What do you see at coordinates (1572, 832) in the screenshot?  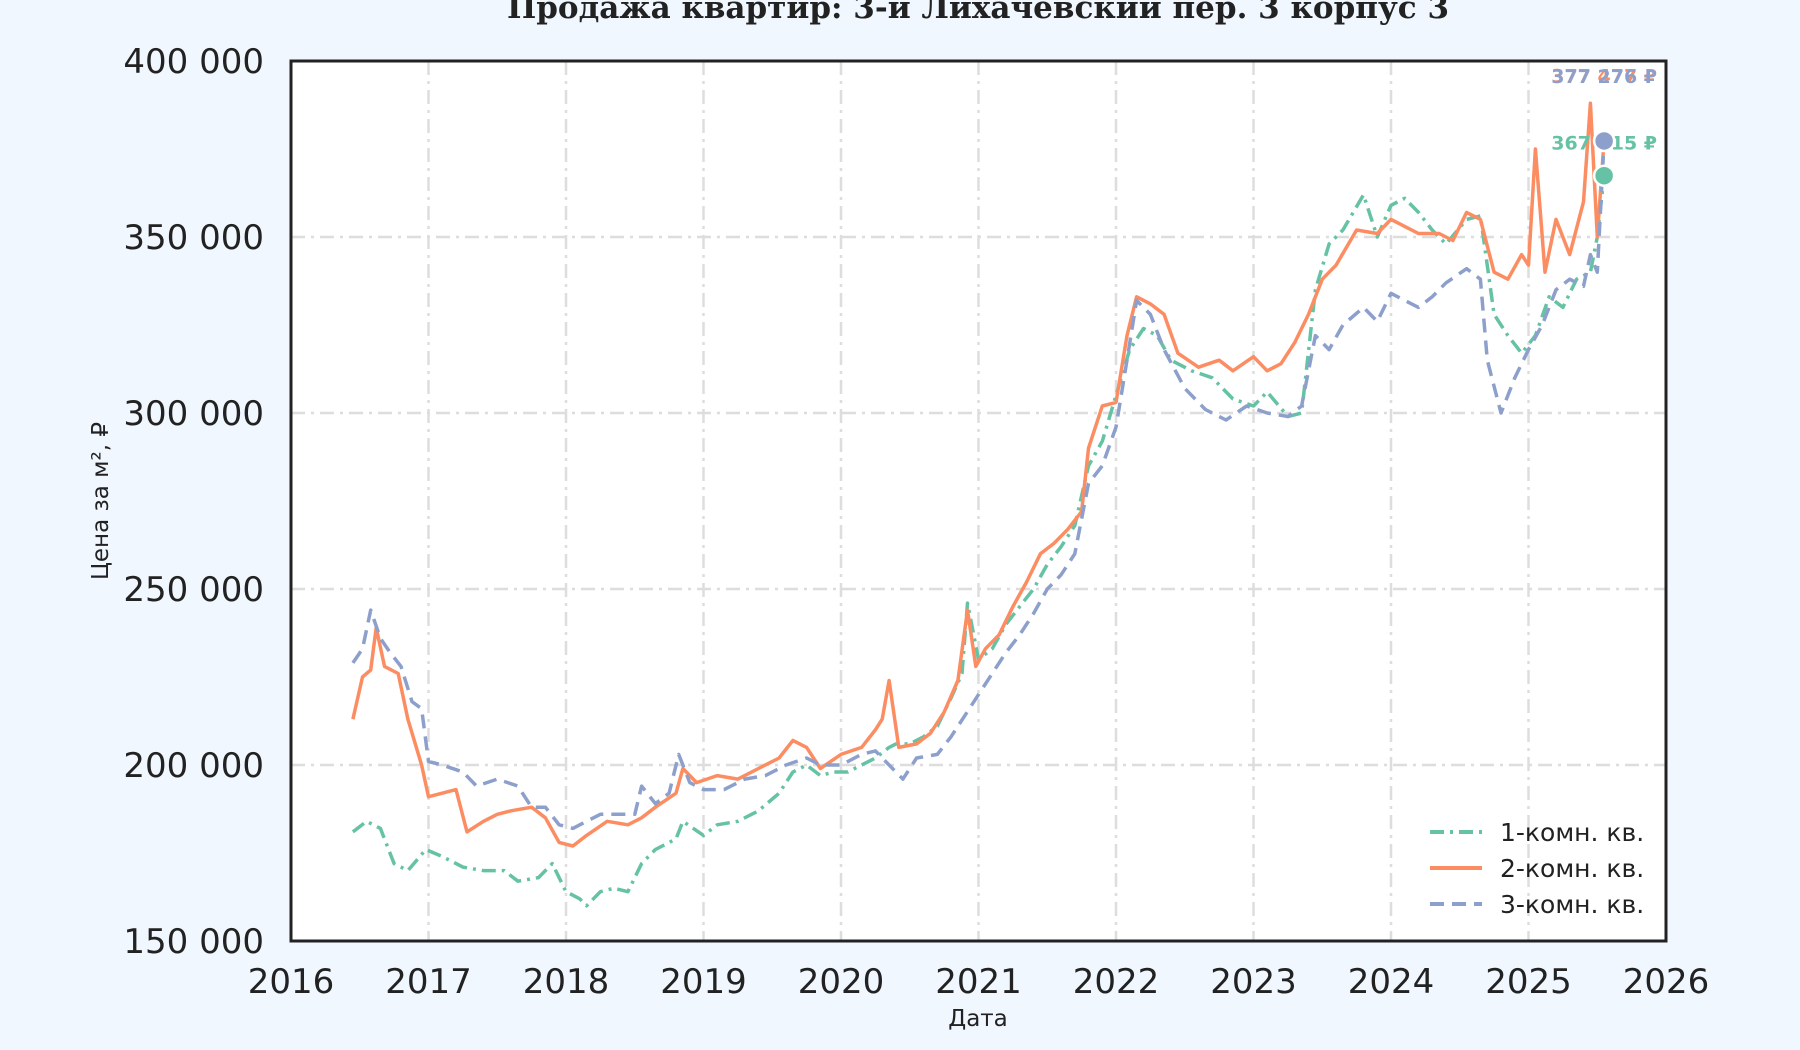 I see `legend-label-1: 1-комн. кв.` at bounding box center [1572, 832].